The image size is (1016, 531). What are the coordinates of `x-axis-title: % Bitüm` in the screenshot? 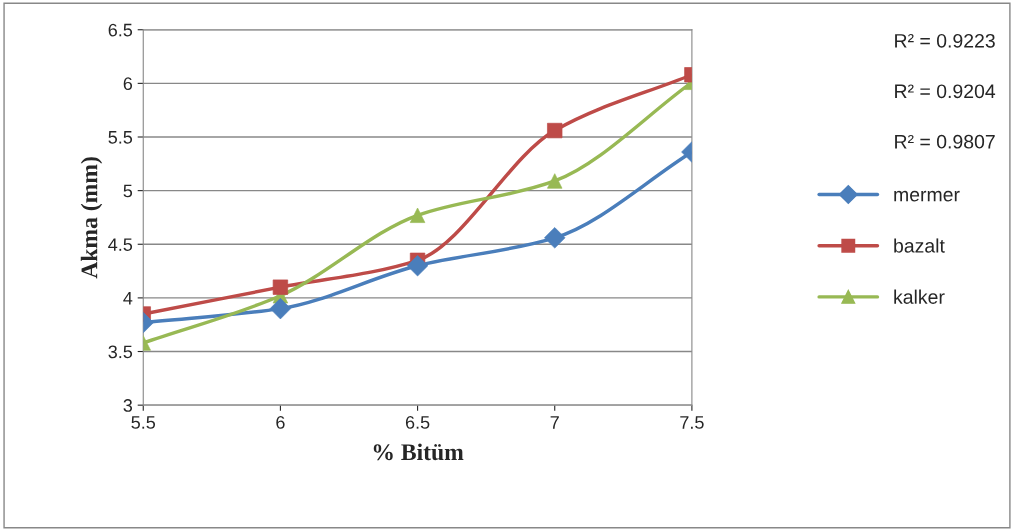 It's located at (418, 452).